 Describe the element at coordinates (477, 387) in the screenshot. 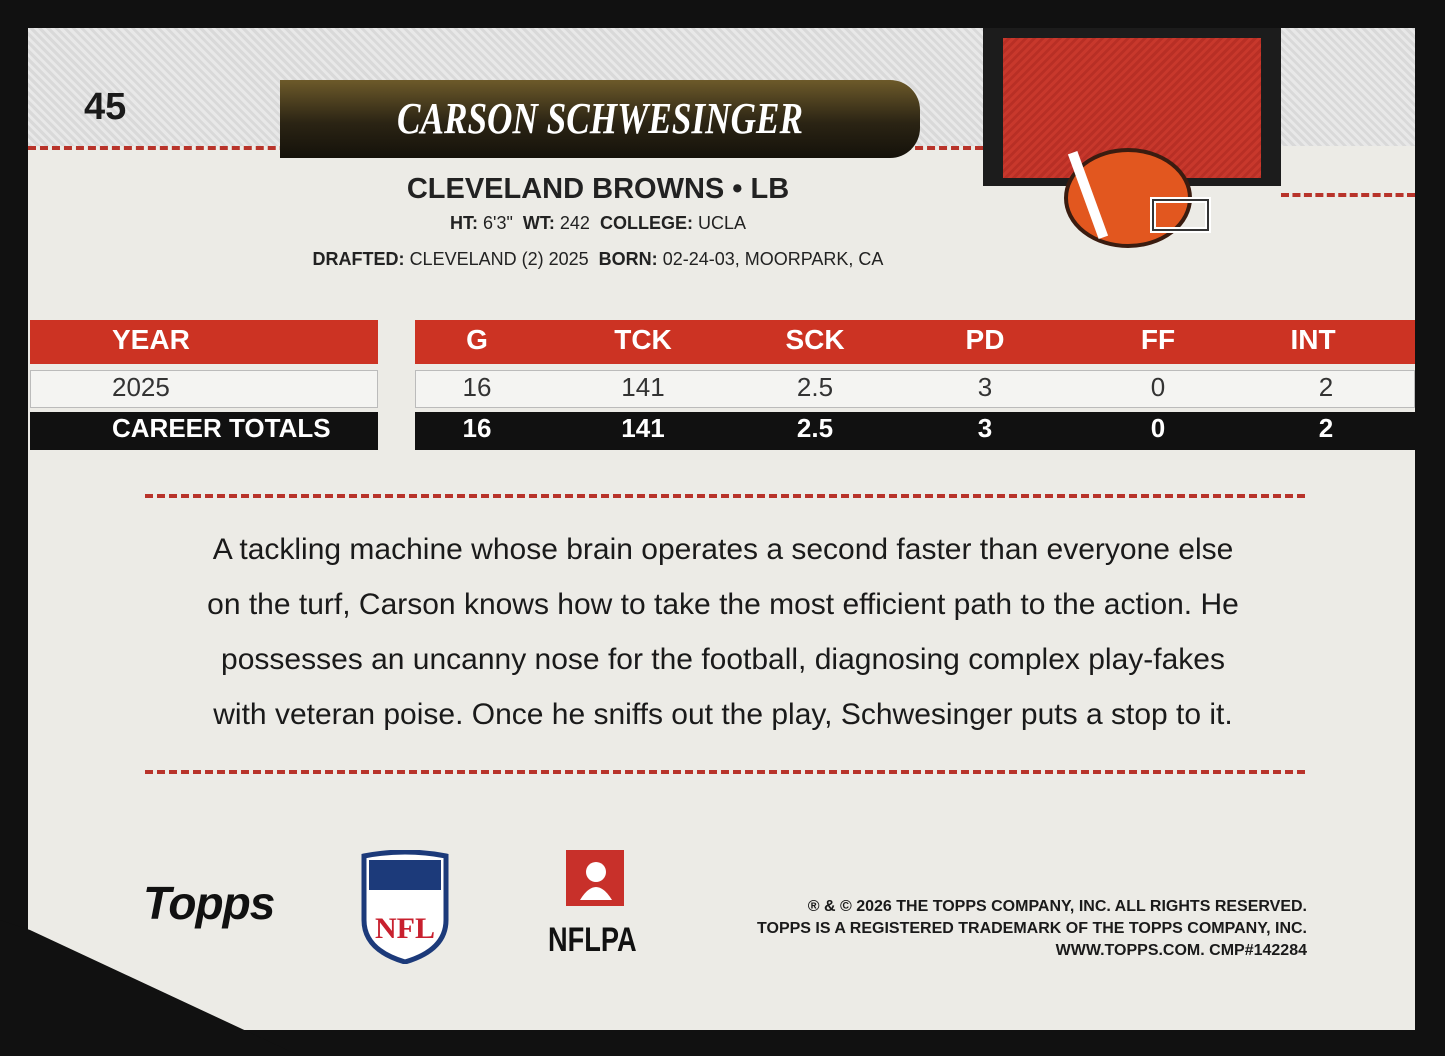

I see `stats-cell: 16` at that location.